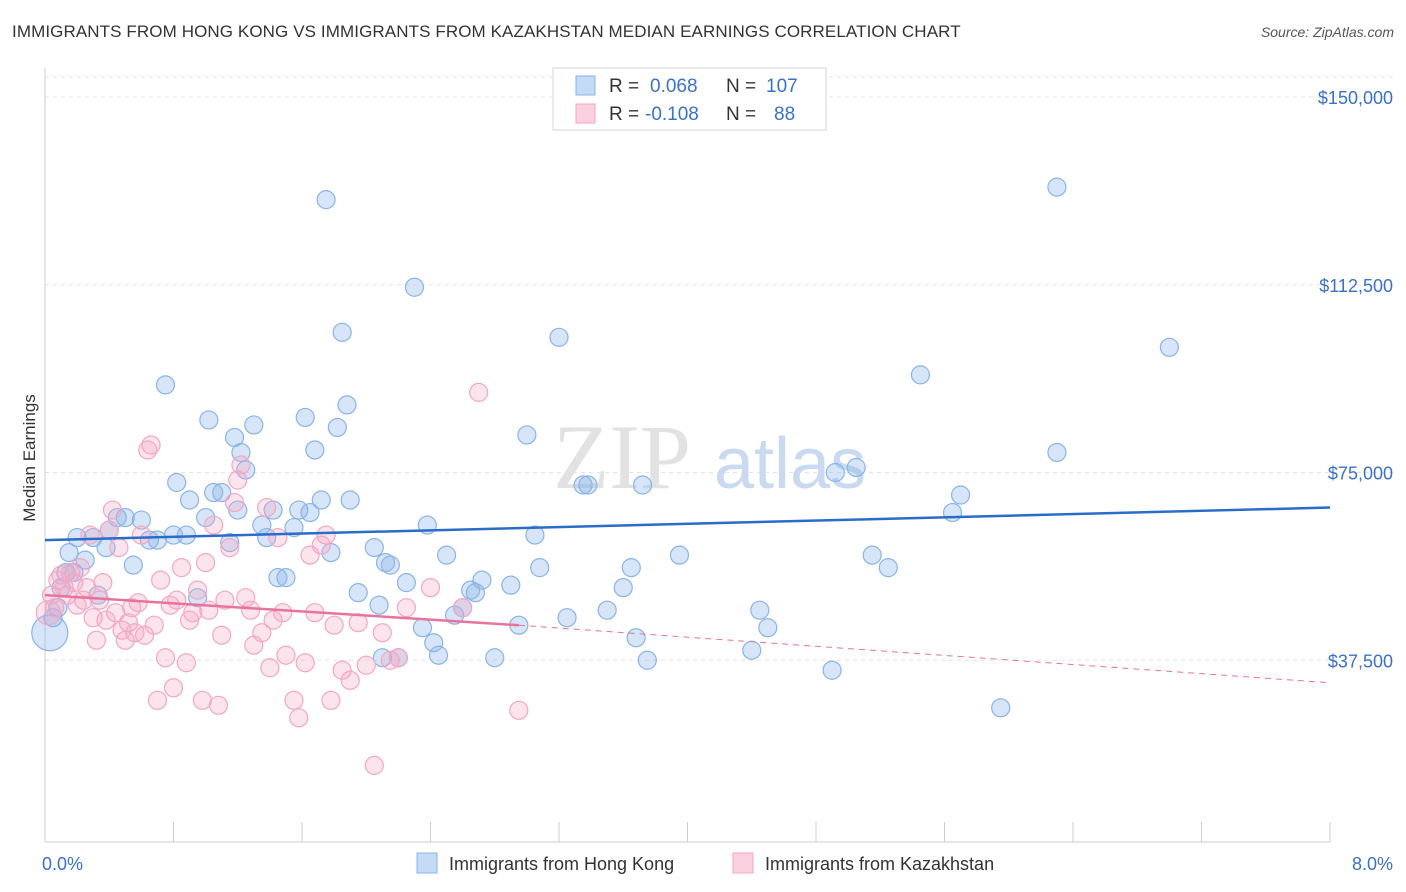  Describe the element at coordinates (622, 457) in the screenshot. I see `svg-text: ZIP` at that location.